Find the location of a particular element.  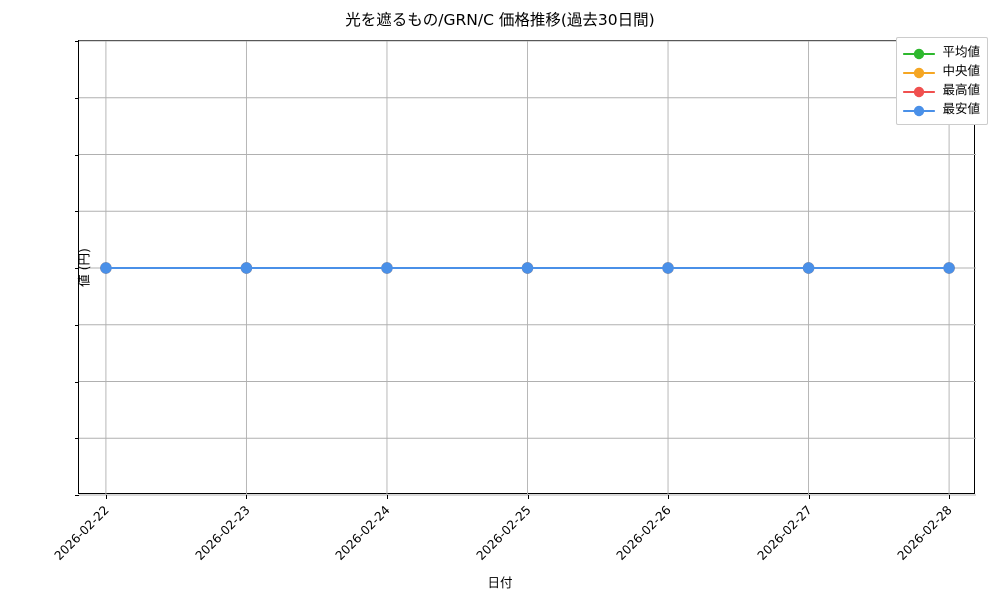

legend-item: 平均値 is located at coordinates (941, 52).